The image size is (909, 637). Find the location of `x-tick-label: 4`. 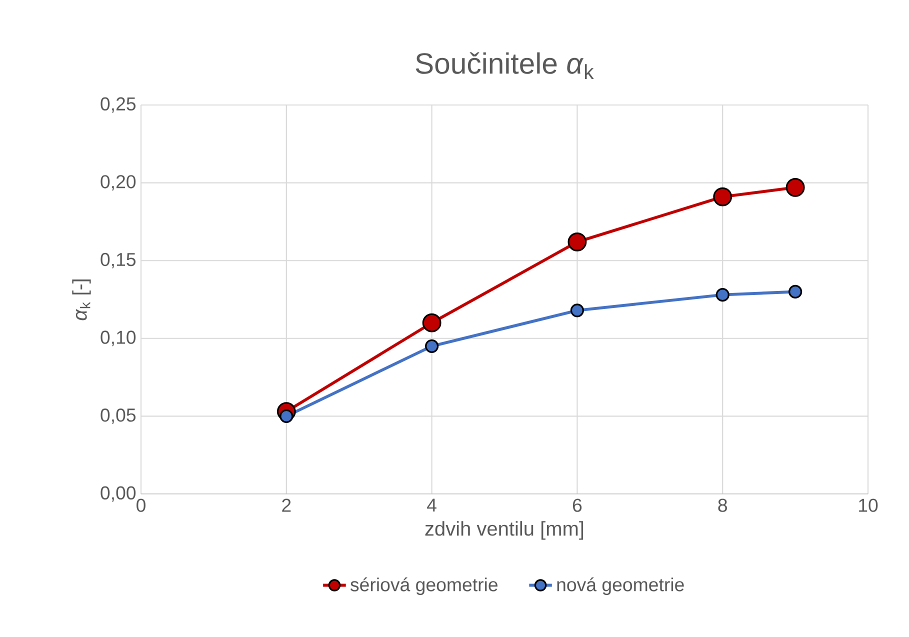

x-tick-label: 4 is located at coordinates (431, 505).